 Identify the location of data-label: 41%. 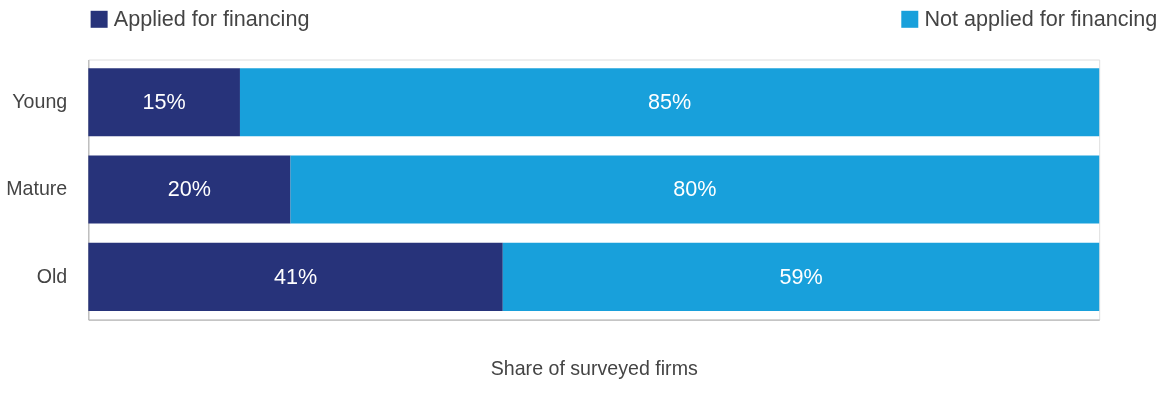
(295, 276).